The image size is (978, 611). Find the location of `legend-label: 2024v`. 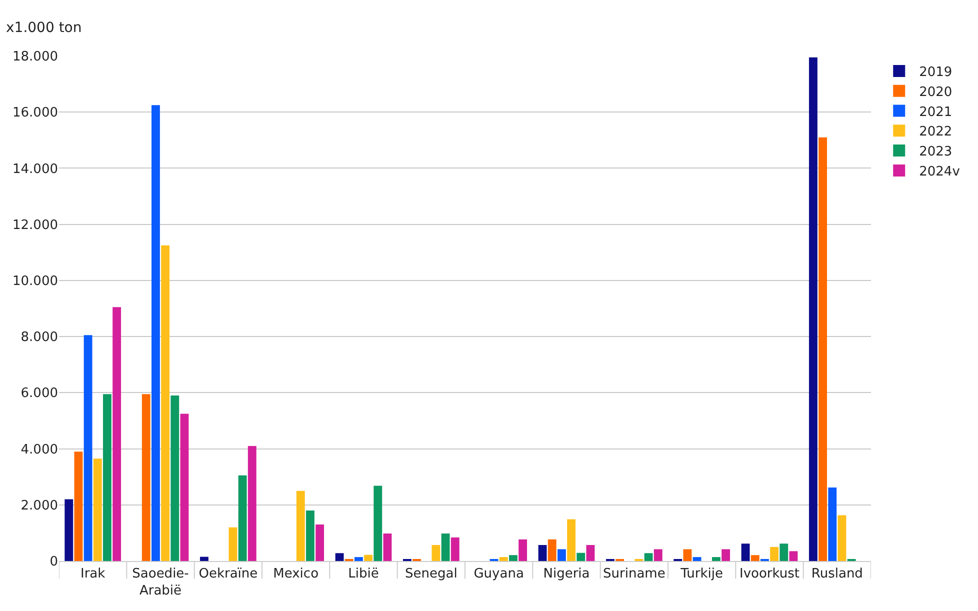

legend-label: 2024v is located at coordinates (939, 172).